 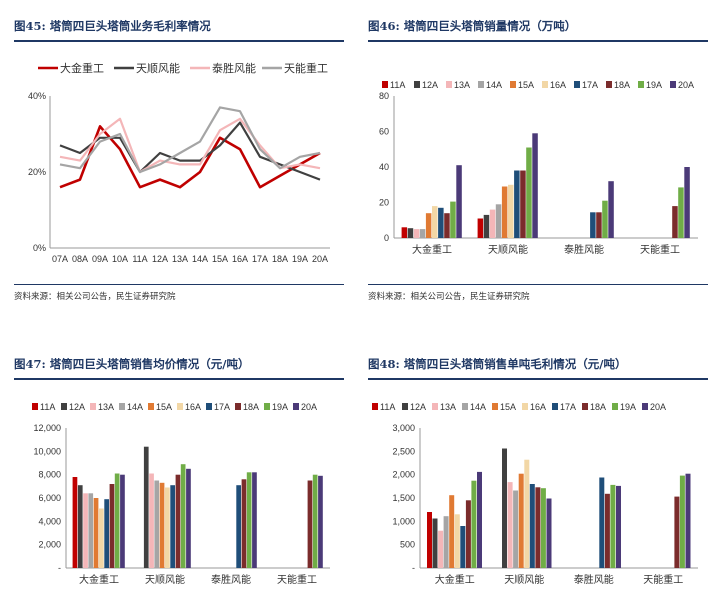 What do you see at coordinates (37, 172) in the screenshot?
I see `y-tick-label: 20%` at bounding box center [37, 172].